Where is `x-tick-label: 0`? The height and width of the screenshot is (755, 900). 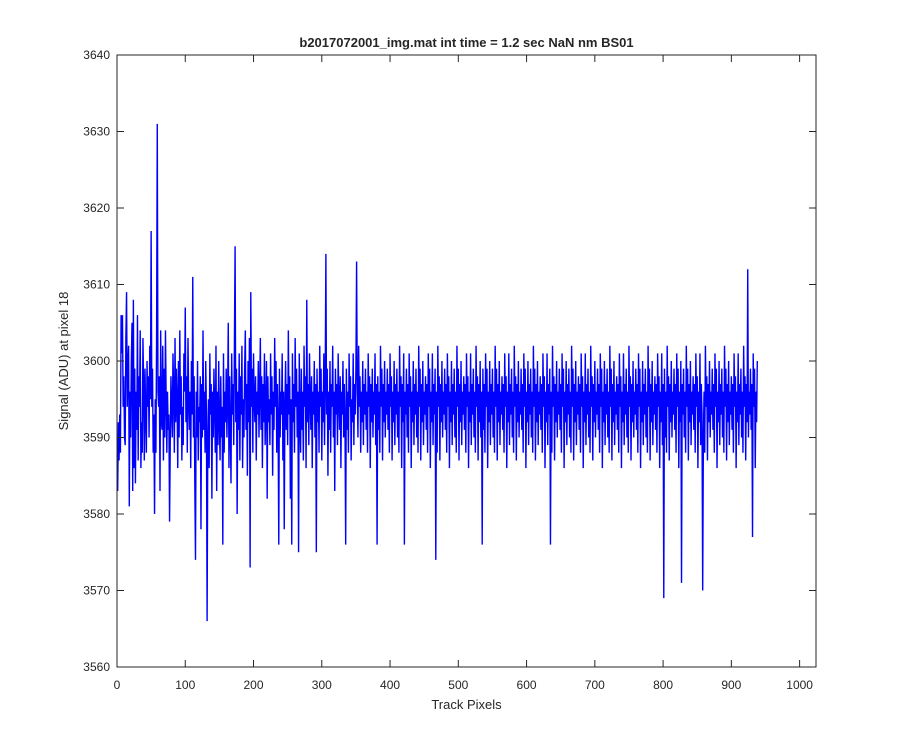
x-tick-label: 0 is located at coordinates (117, 685).